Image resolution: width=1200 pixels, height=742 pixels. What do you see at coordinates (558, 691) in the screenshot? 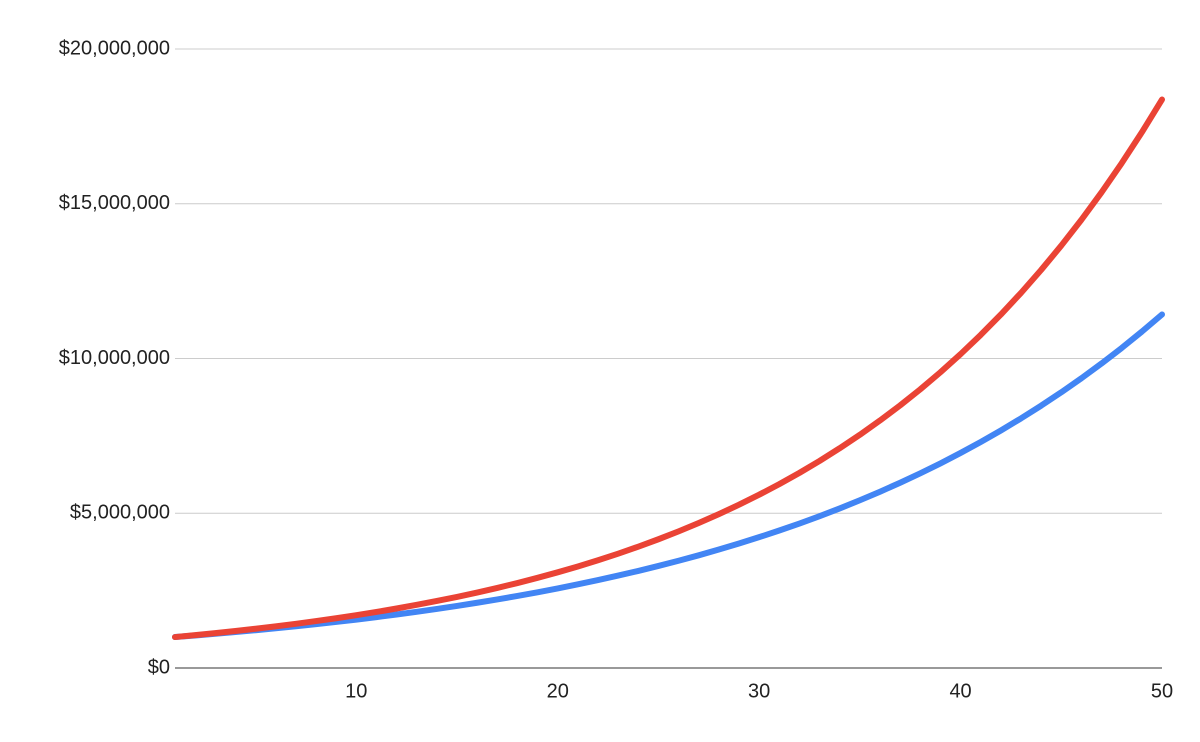
I see `x-tick-label: 20` at bounding box center [558, 691].